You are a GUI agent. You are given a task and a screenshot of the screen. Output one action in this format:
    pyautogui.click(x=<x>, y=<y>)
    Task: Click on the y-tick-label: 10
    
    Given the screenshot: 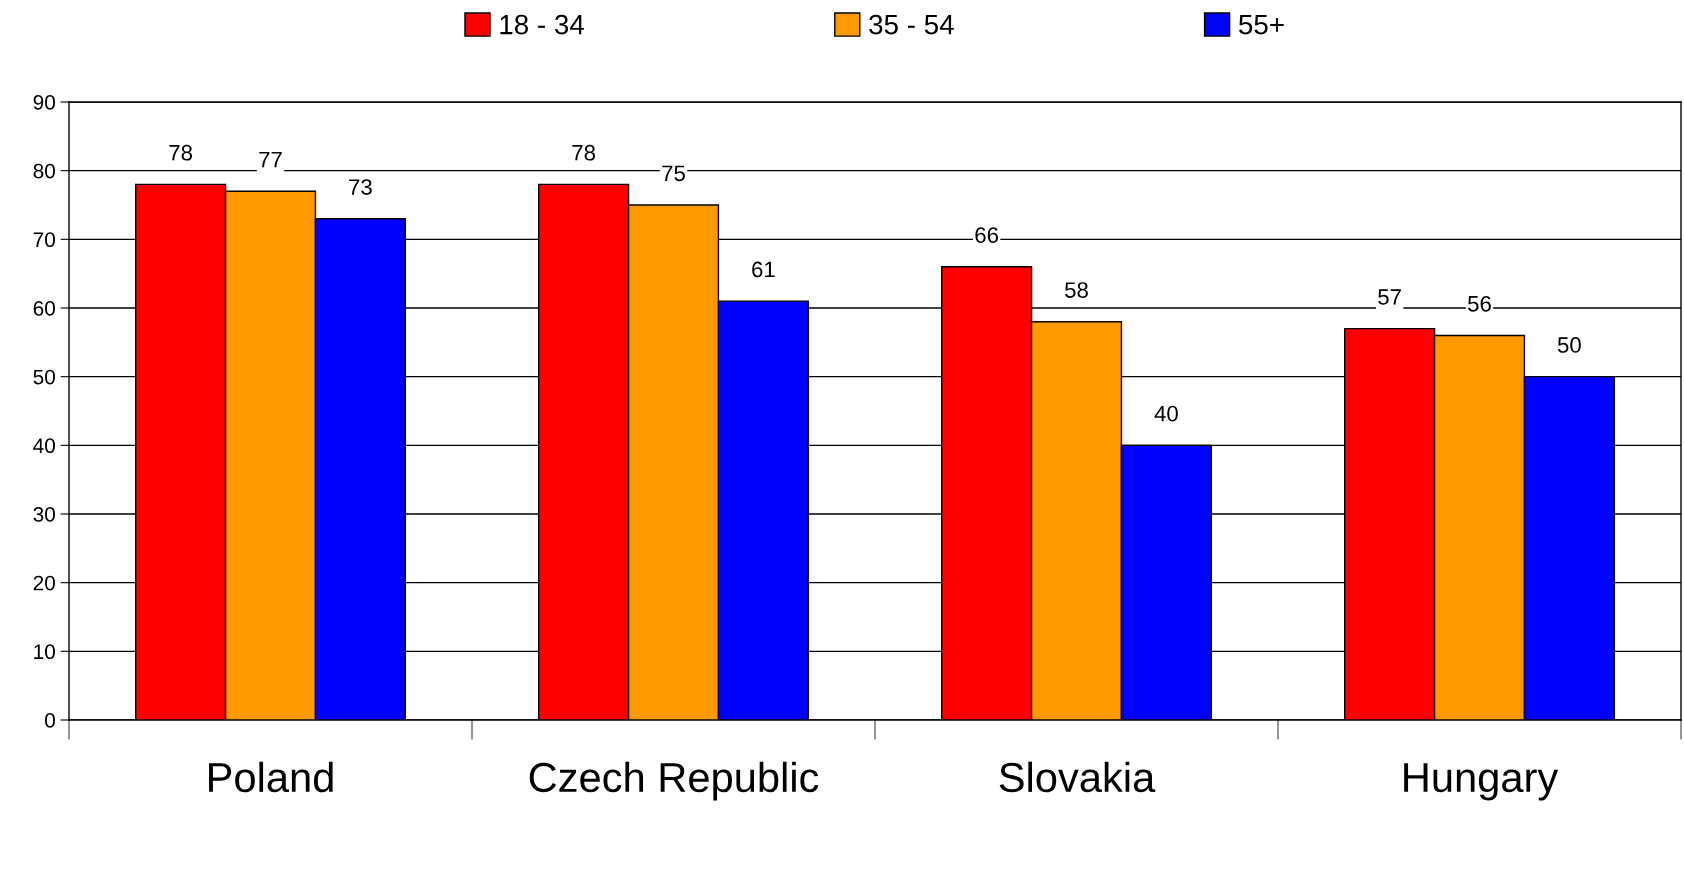 What is the action you would take?
    pyautogui.click(x=44, y=652)
    